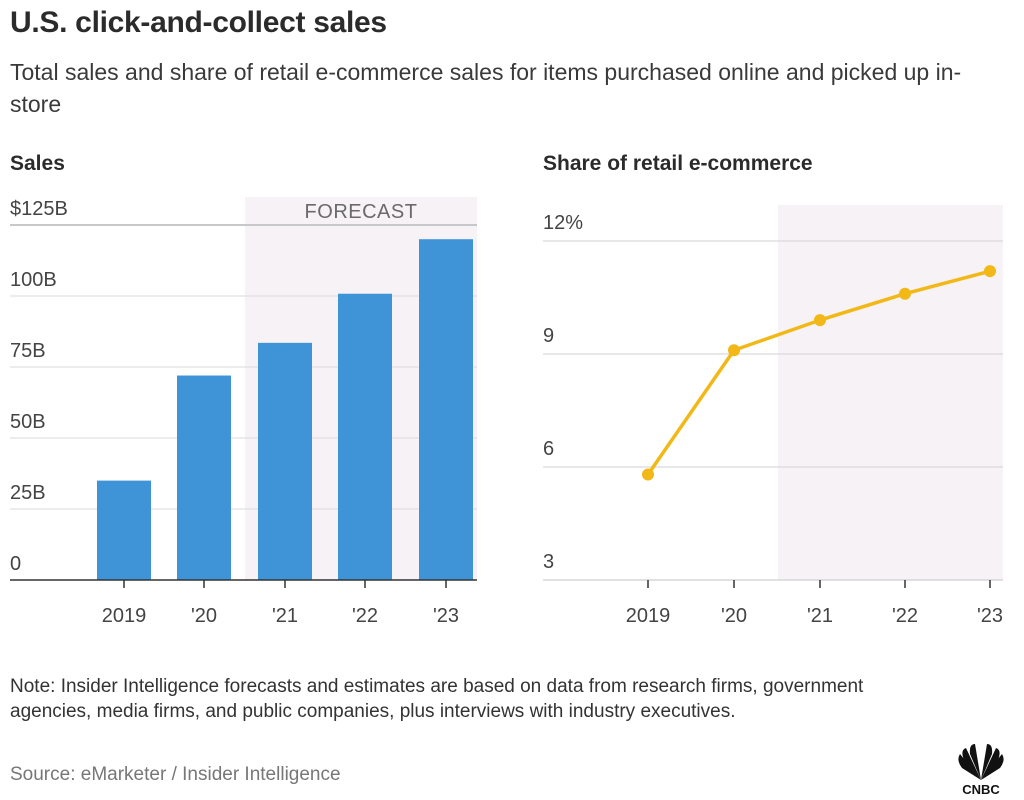 This screenshot has width=1024, height=800. Describe the element at coordinates (28, 493) in the screenshot. I see `y-tick-label: 25B` at that location.